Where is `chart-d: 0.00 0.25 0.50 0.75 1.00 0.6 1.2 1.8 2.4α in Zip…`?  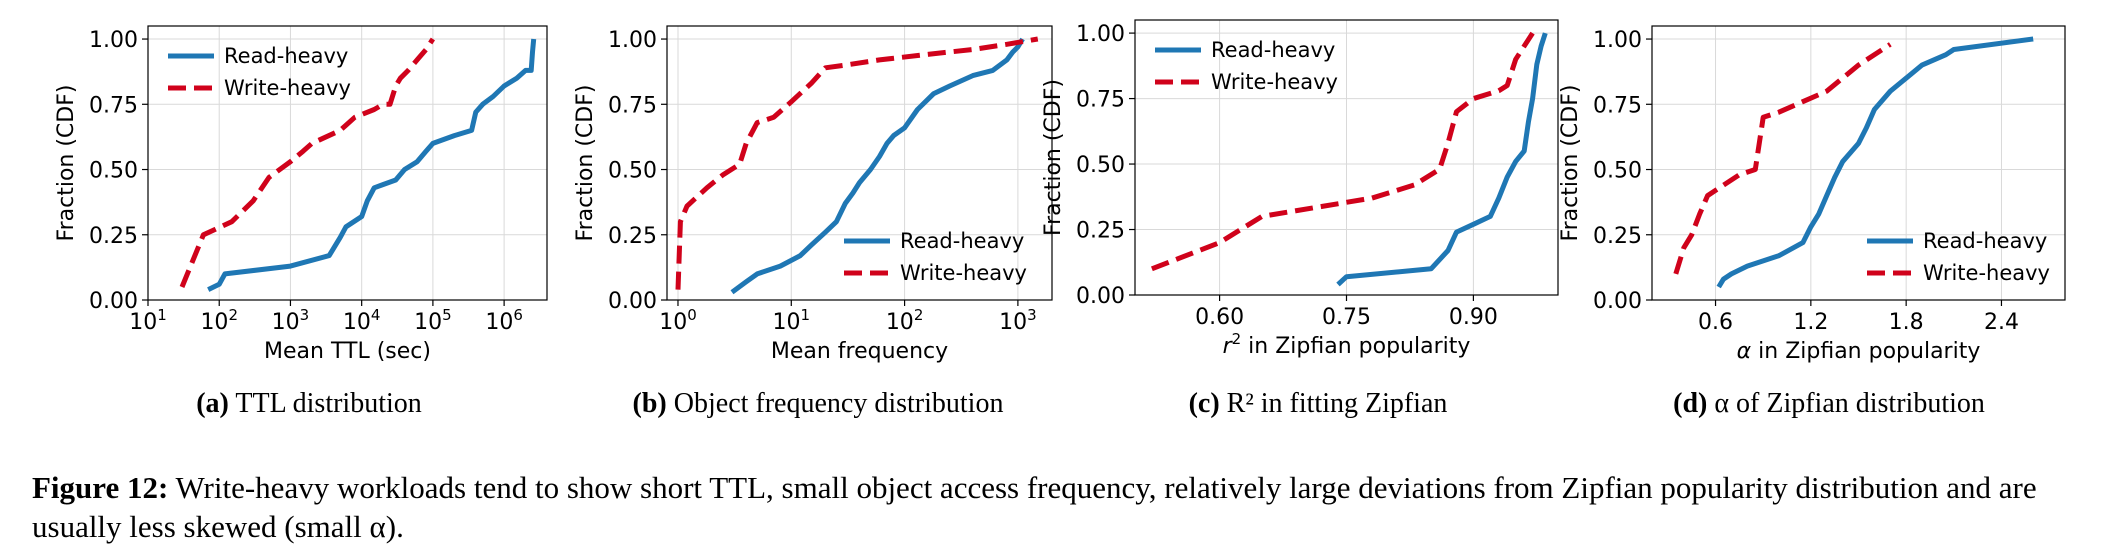
chart-d: 0.00 0.25 0.50 0.75 1.00 0.6 1.2 1.8 2.4α in Zip… is located at coordinates (1812, 194).